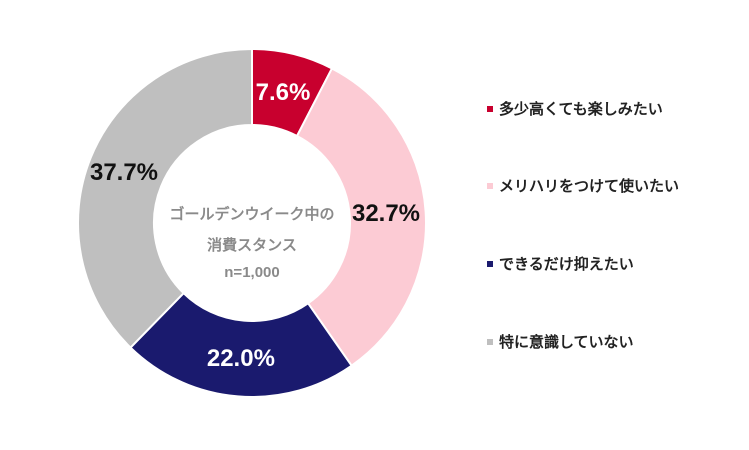 Image resolution: width=749 pixels, height=450 pixels. Describe the element at coordinates (252, 272) in the screenshot. I see `center-sample-size: n=1,000` at that location.